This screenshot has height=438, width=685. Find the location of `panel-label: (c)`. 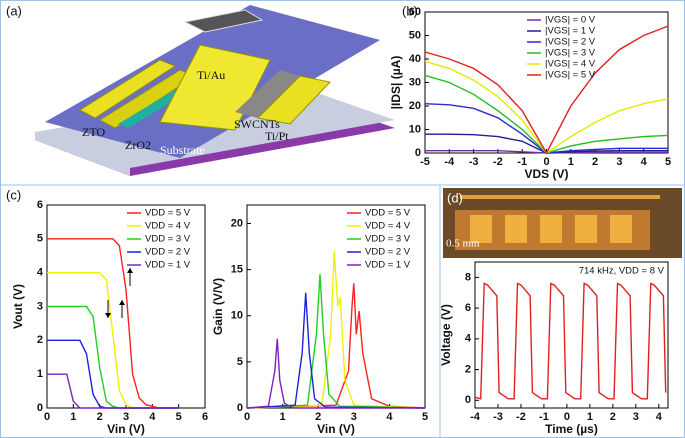

panel-label: (c) is located at coordinates (13, 194).